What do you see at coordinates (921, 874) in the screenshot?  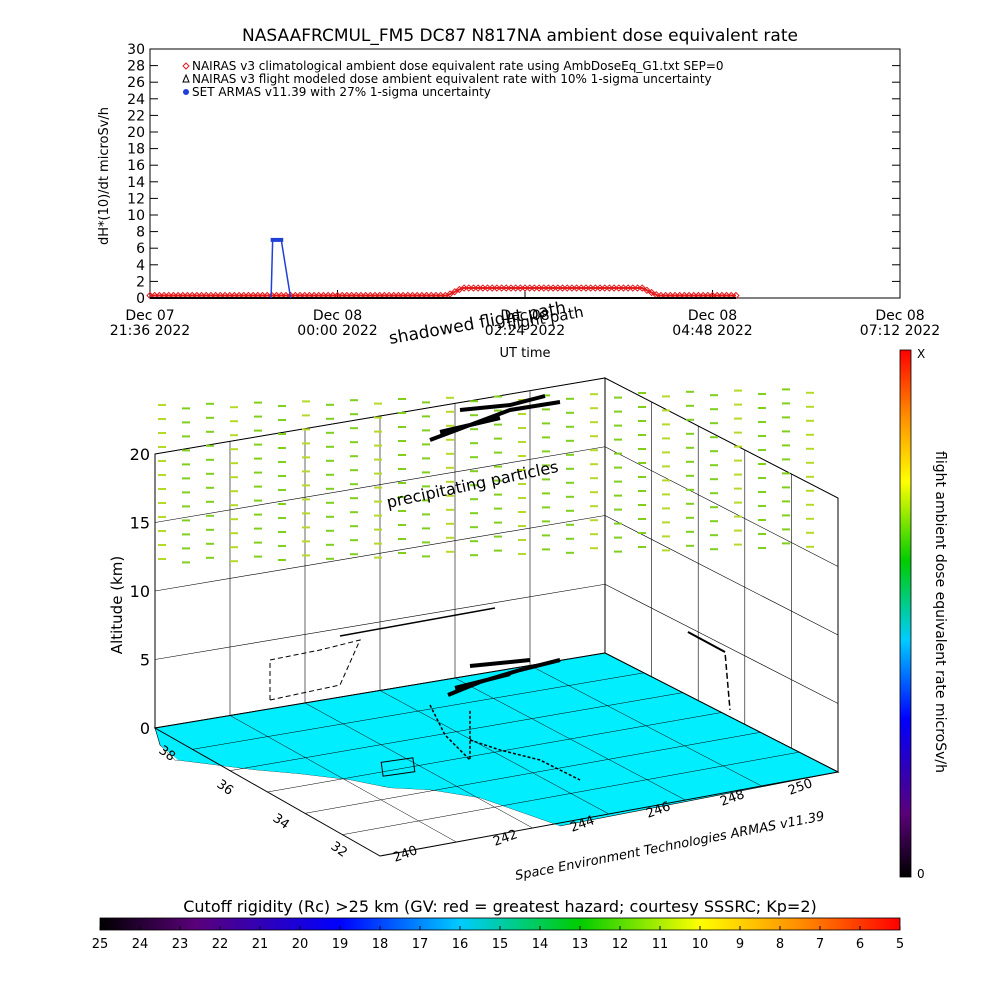 I see `dose-colorbar-bottom-label: 0` at bounding box center [921, 874].